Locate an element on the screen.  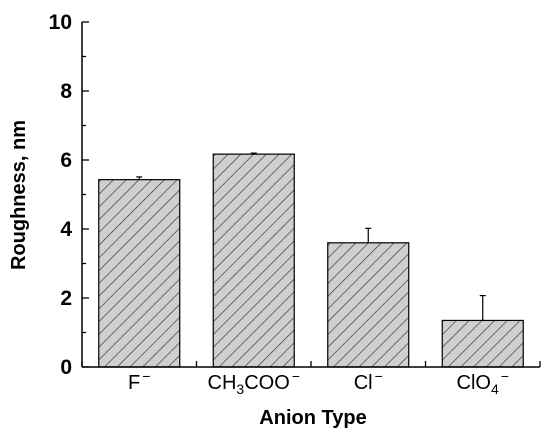
x-tick-label: Cl − is located at coordinates (368, 381).